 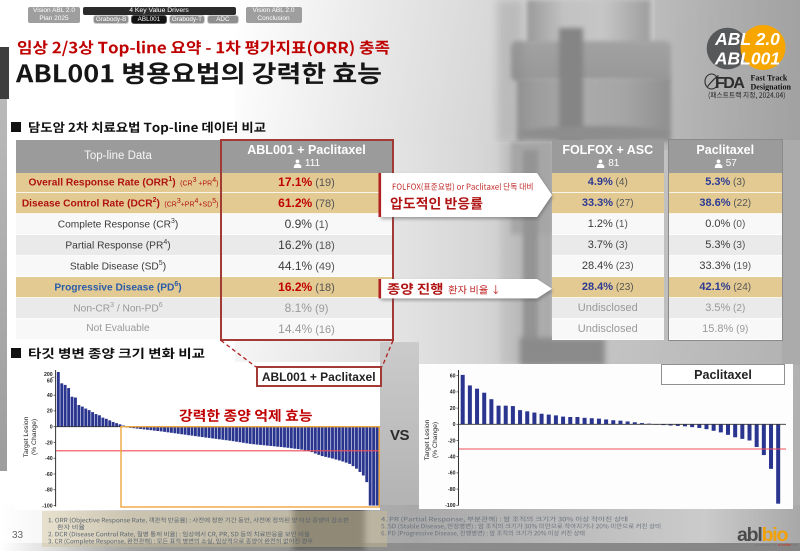 What do you see at coordinates (48, 375) in the screenshot?
I see `svg-text: 200` at bounding box center [48, 375].